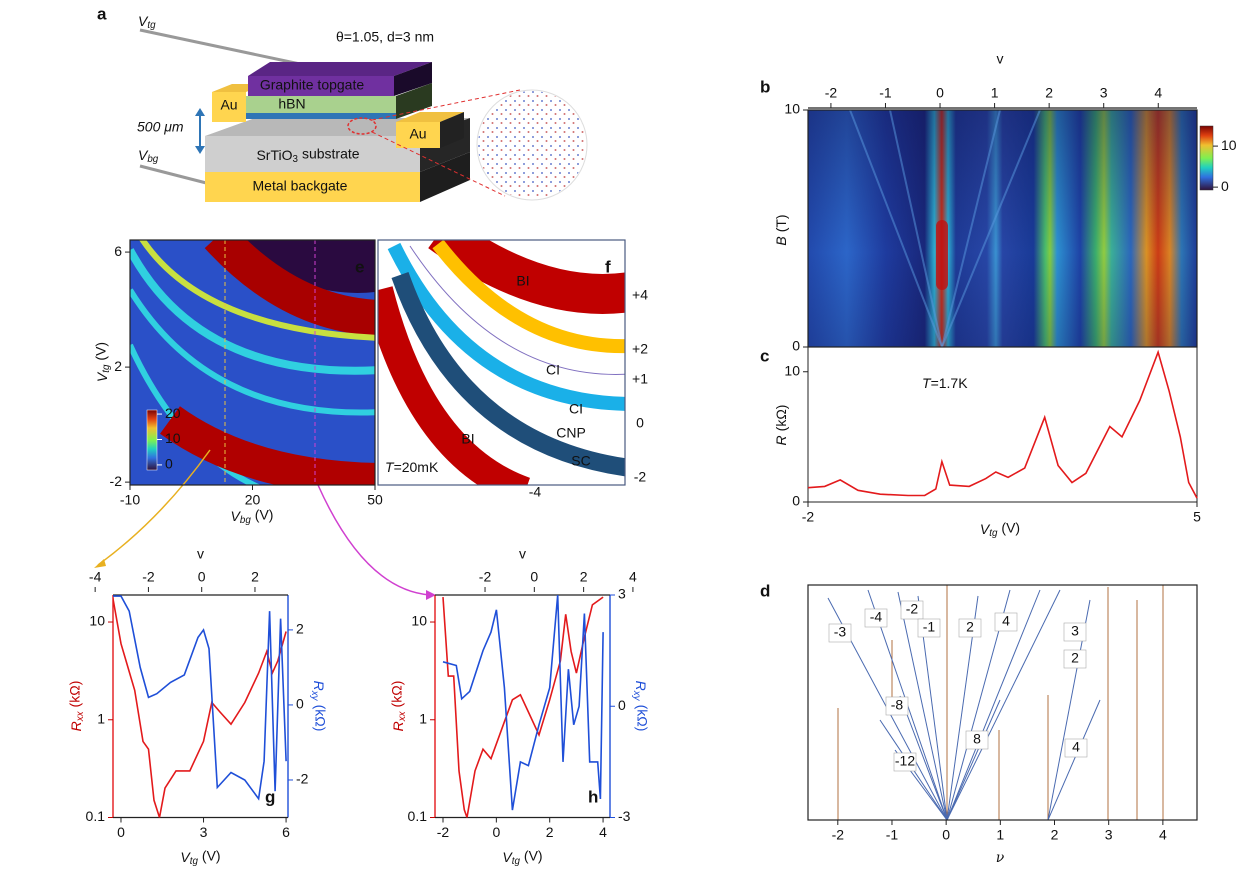 The width and height of the screenshot is (1245, 874). Describe the element at coordinates (523, 703) in the screenshot. I see `data-line` at that location.